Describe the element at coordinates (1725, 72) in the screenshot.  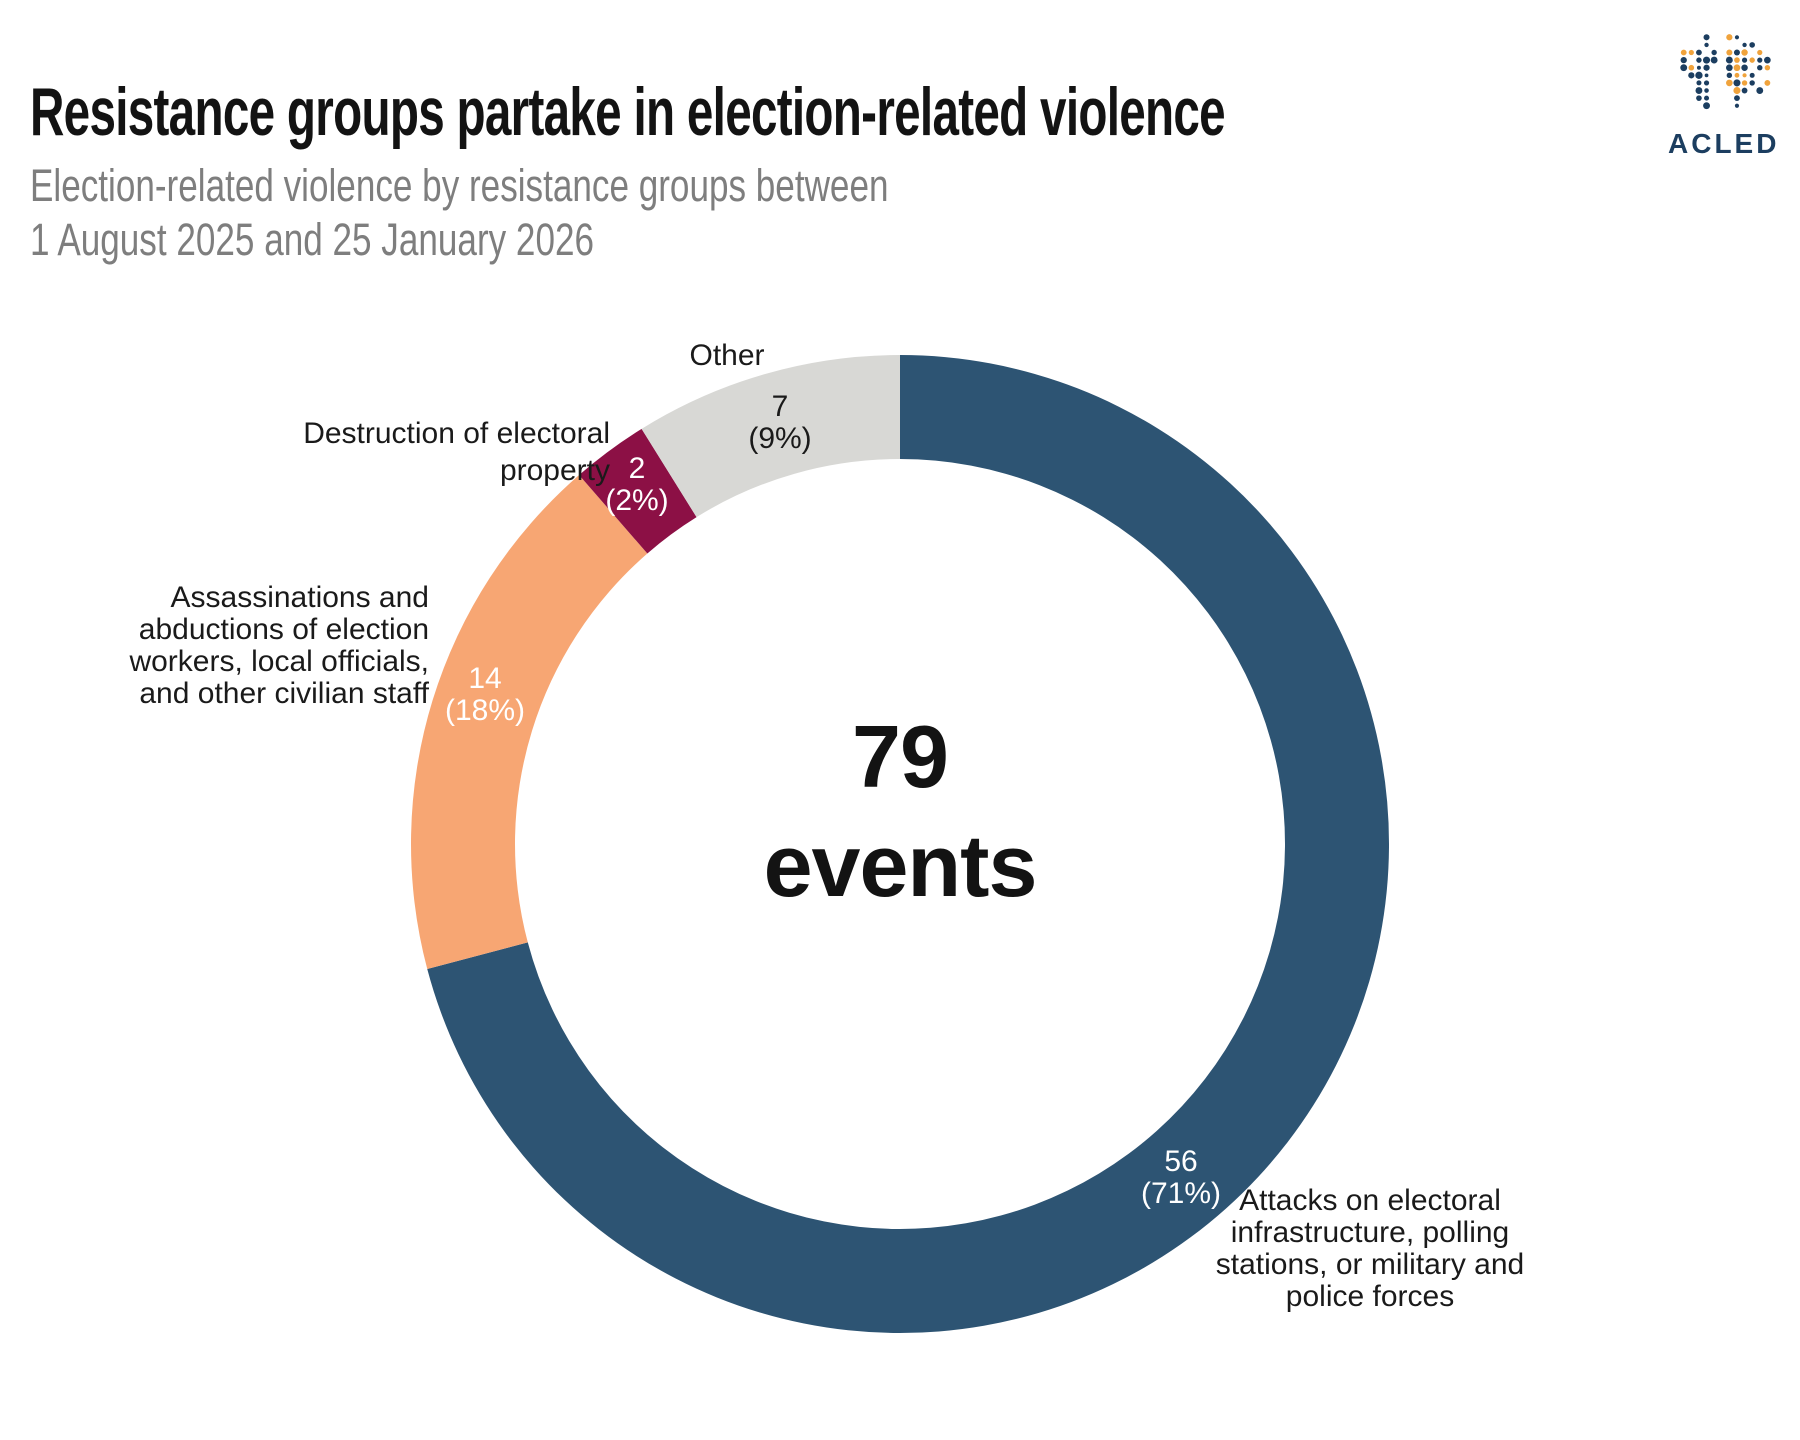
I see `dotted-globe-icon` at that location.